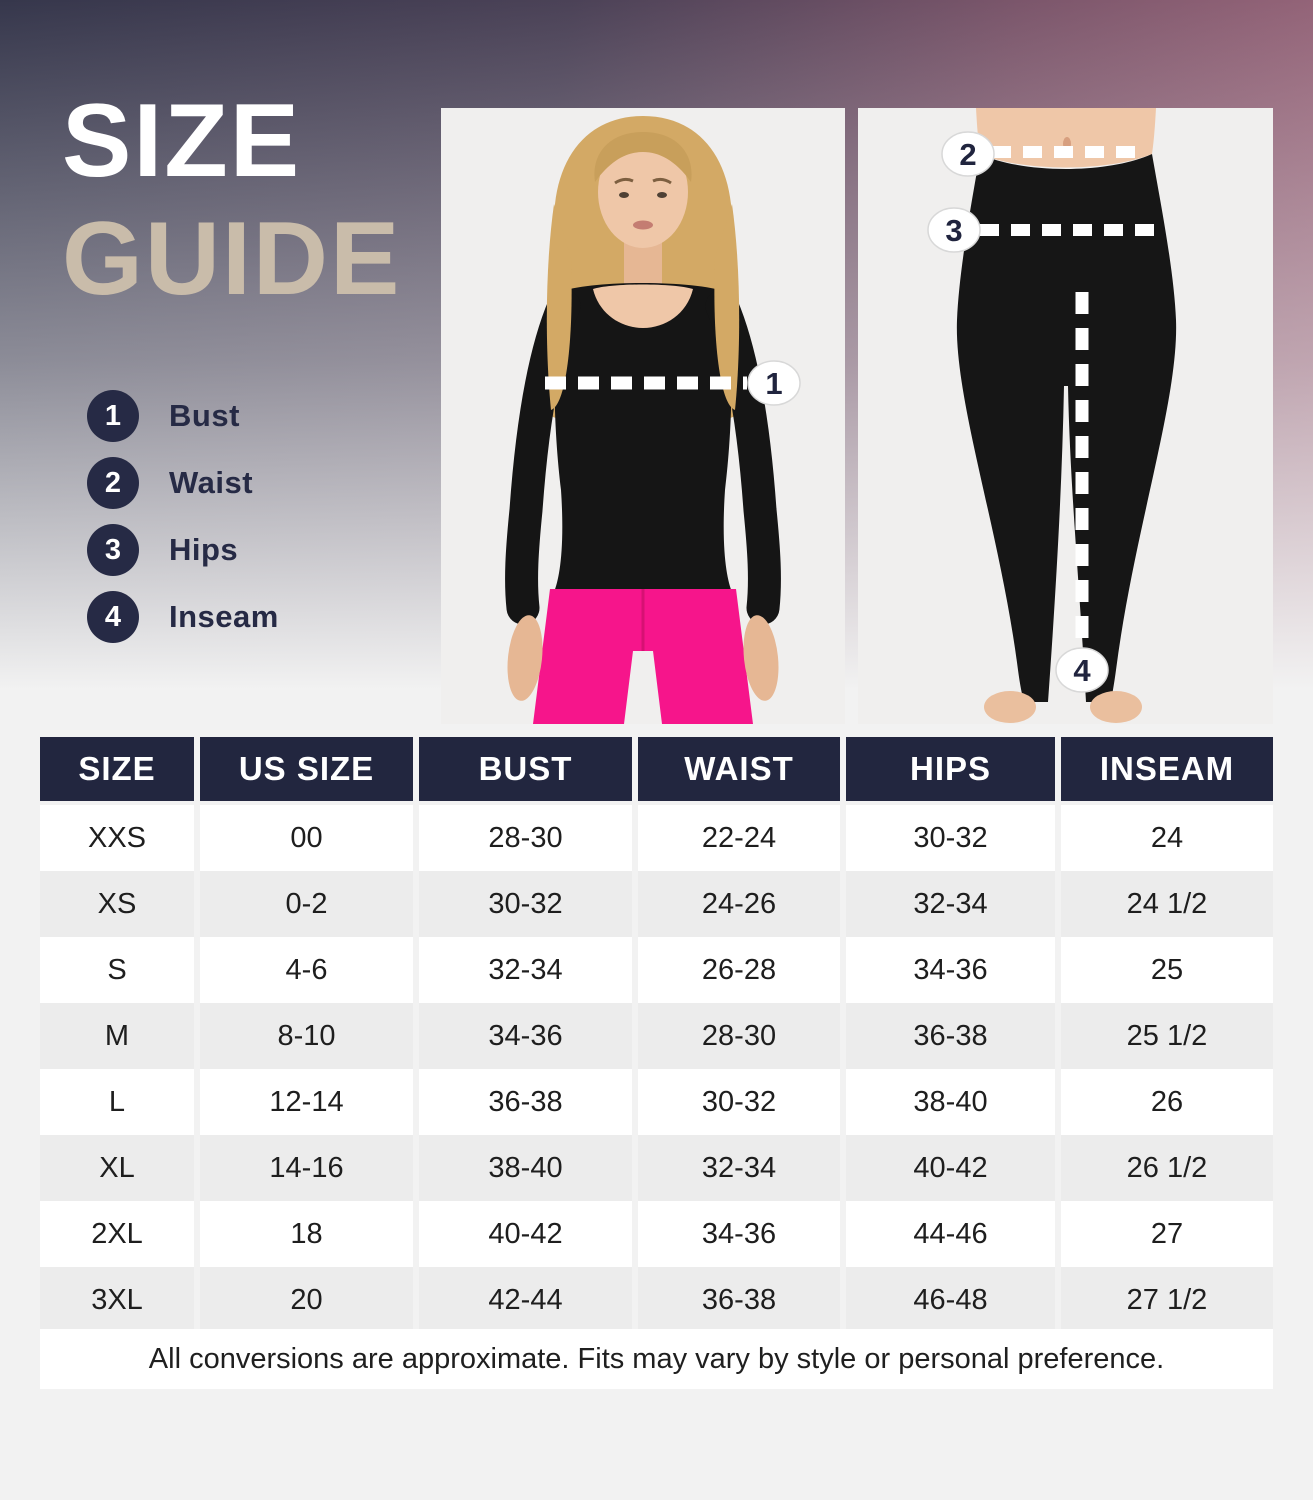 The width and height of the screenshot is (1313, 1500). I want to click on table-row-2xl: 2XL 18 40-42 34-36 44-46 27, so click(656, 1234).